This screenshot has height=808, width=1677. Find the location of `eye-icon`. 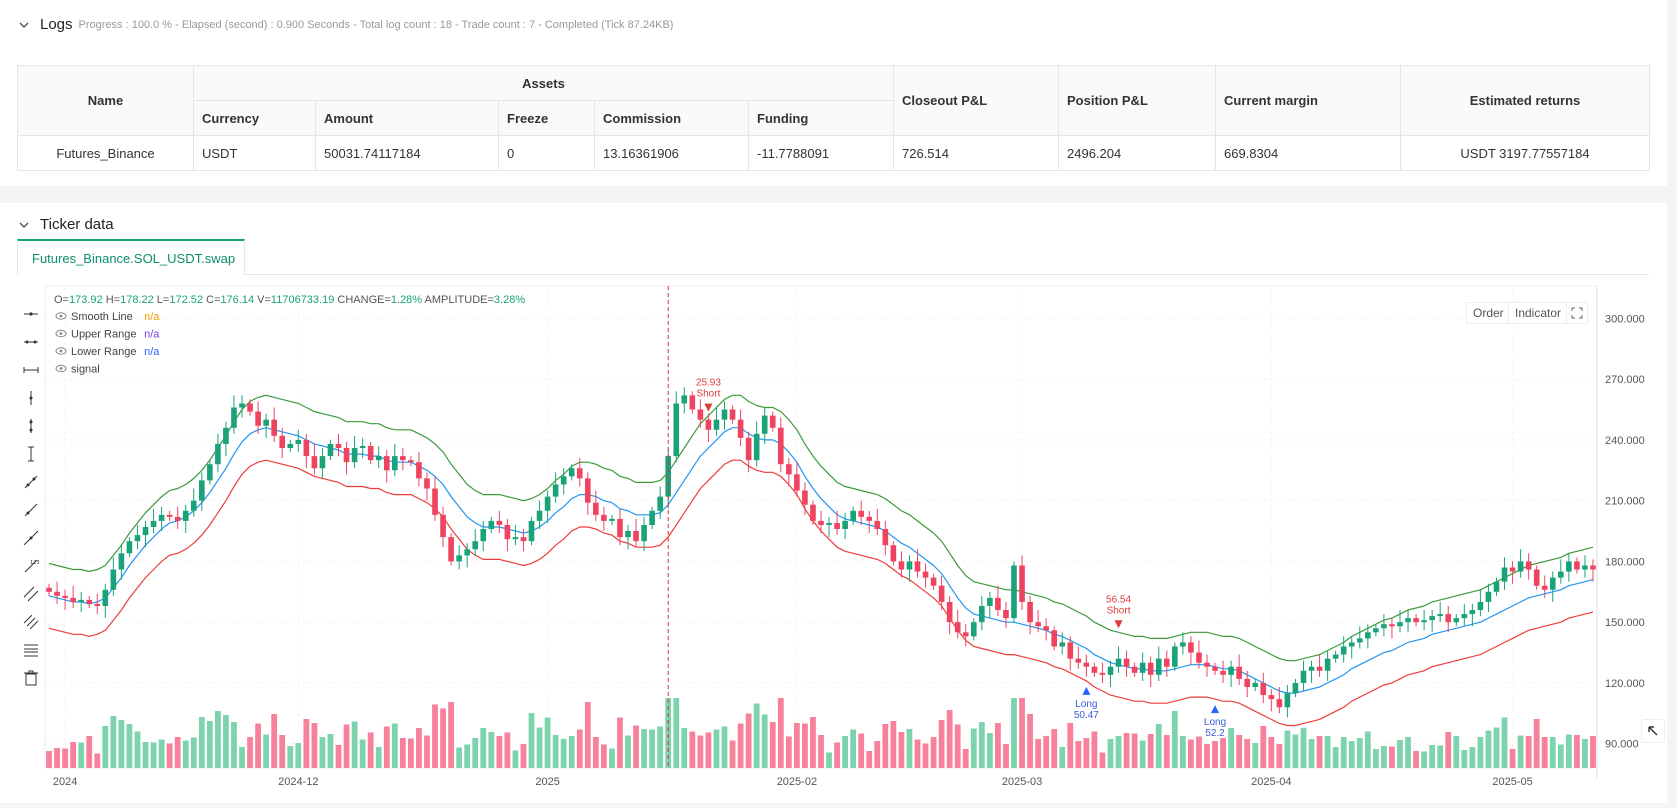

eye-icon is located at coordinates (61, 333).